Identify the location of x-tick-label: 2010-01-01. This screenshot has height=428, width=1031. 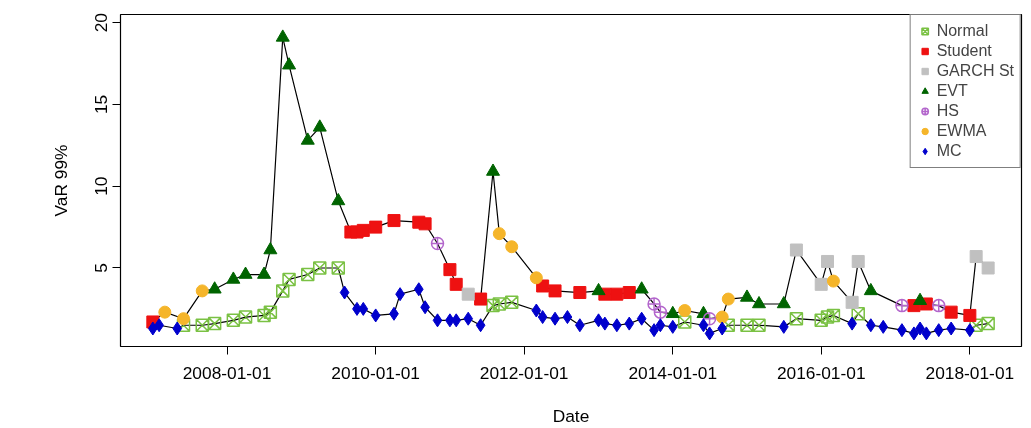
(376, 372).